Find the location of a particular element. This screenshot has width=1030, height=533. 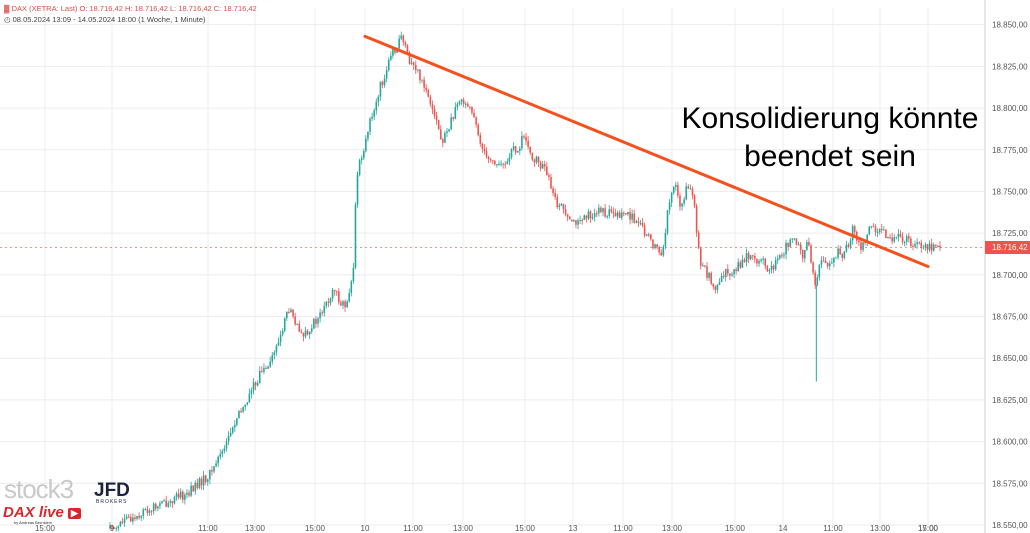

y-tick-label: 18.550,00 is located at coordinates (1010, 525).